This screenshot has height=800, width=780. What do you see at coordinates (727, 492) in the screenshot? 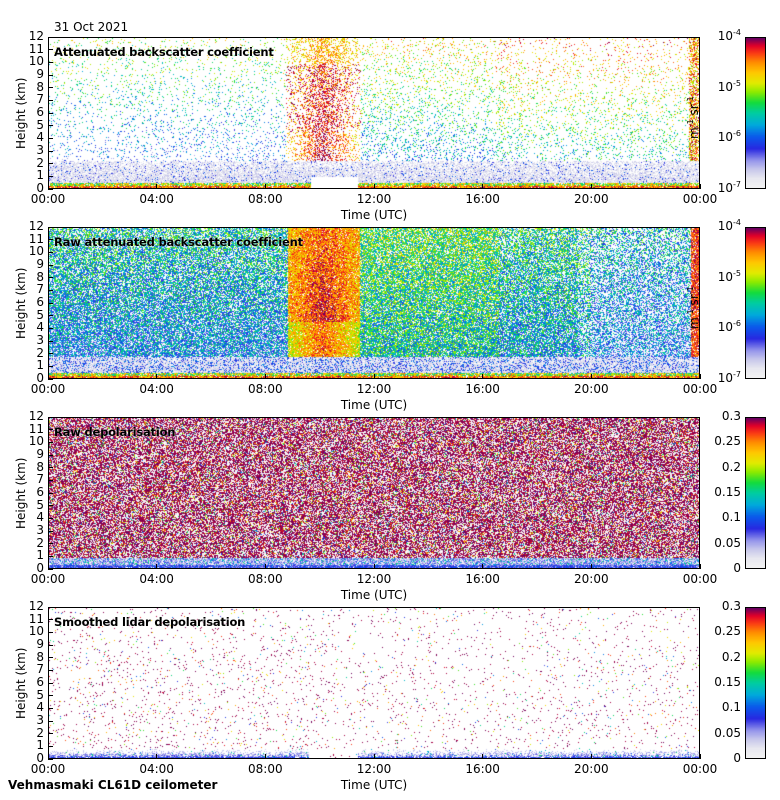
I see `colorbar-tick-label: 0.15` at bounding box center [727, 492].